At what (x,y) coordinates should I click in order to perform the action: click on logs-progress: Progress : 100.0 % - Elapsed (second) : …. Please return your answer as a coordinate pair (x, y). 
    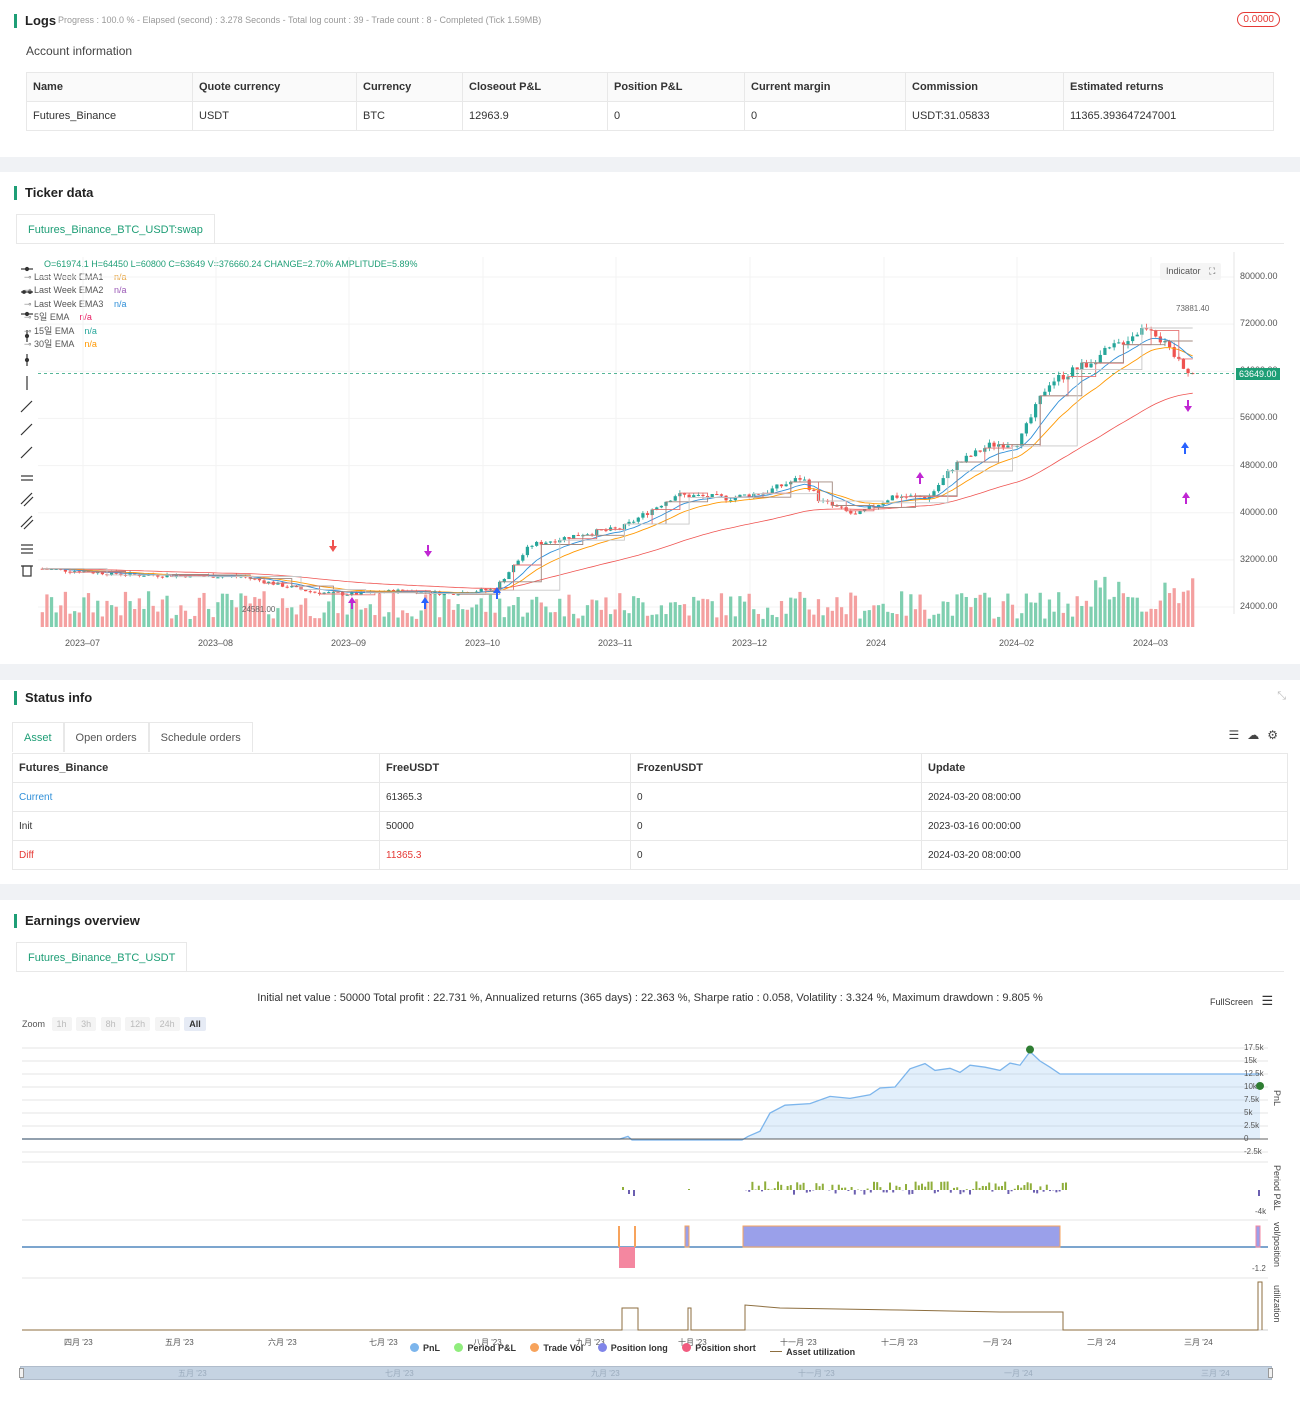
    Looking at the image, I should click on (300, 20).